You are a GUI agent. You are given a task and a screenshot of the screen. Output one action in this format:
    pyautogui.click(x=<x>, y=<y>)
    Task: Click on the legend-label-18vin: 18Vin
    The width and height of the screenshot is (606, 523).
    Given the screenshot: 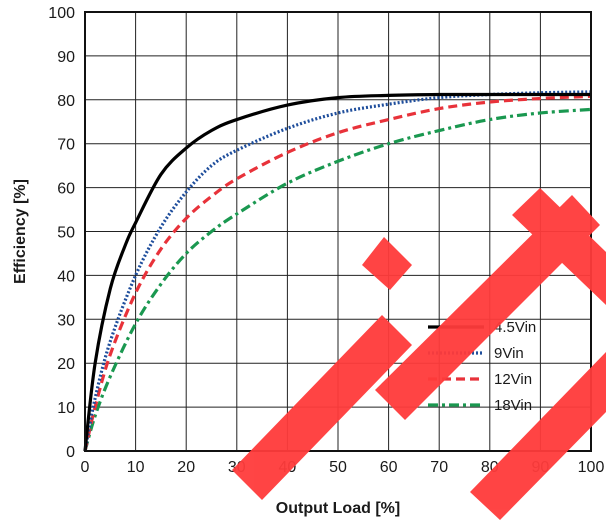 What is the action you would take?
    pyautogui.click(x=513, y=405)
    